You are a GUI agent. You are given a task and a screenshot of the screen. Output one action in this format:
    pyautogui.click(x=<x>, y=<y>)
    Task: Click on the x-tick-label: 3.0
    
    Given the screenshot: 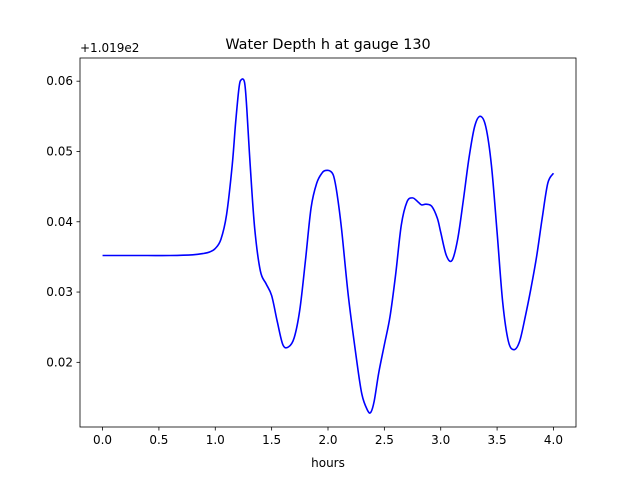 What is the action you would take?
    pyautogui.click(x=440, y=440)
    